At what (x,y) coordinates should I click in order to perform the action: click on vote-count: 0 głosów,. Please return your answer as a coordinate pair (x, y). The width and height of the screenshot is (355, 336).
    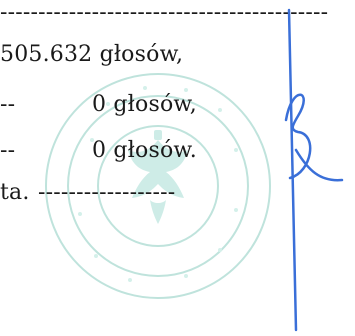
    Looking at the image, I should click on (145, 104).